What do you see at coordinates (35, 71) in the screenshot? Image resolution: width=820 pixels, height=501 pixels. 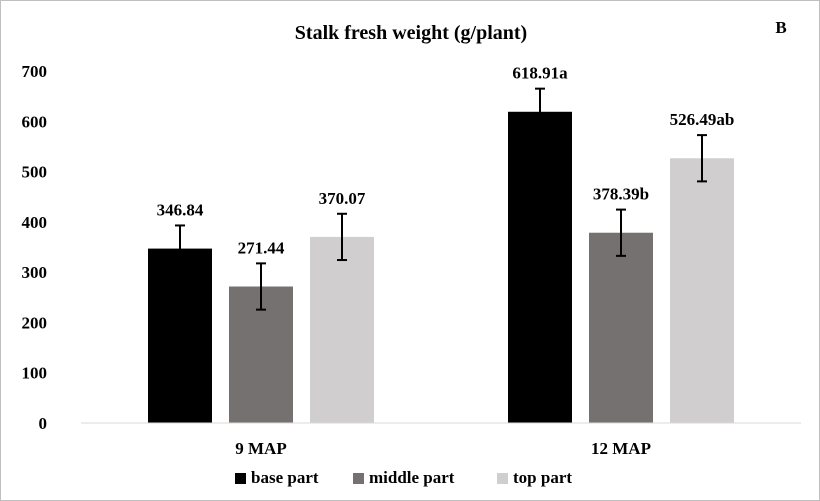 I see `y-tick-label: 700` at bounding box center [35, 71].